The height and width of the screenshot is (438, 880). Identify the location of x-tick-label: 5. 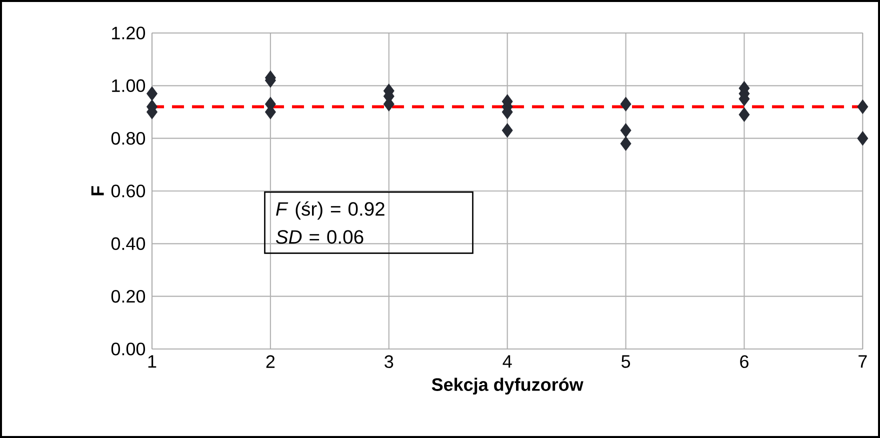
(626, 361).